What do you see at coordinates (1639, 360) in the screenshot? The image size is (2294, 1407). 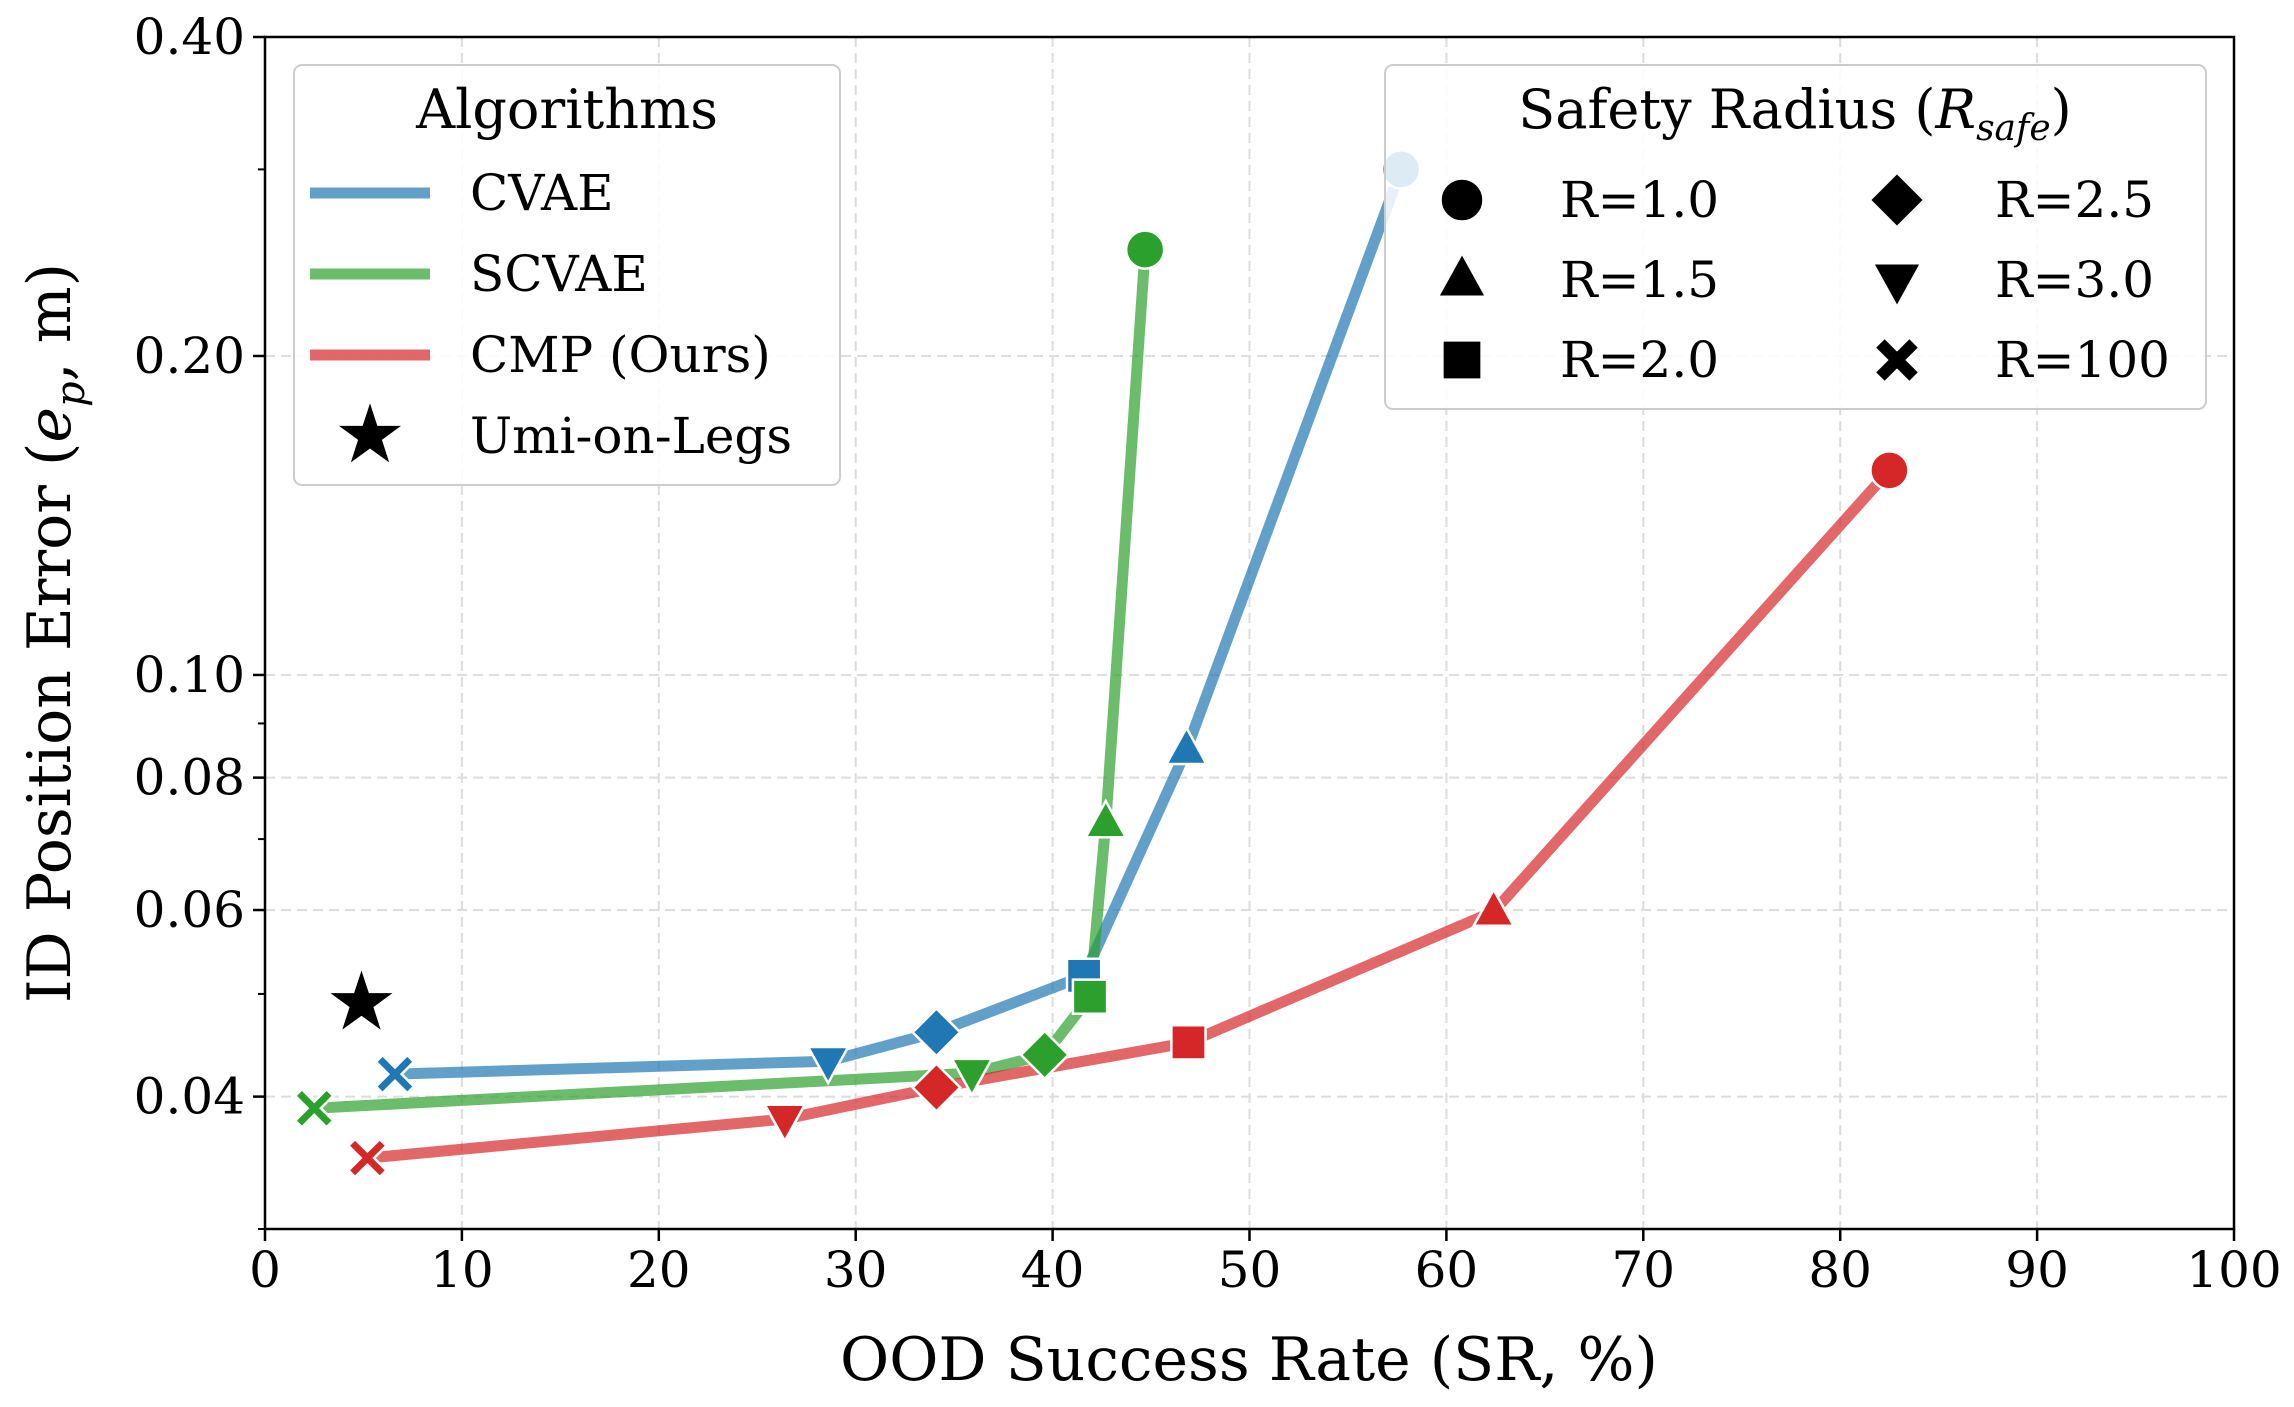 I see `legend-entry: R=2.0` at bounding box center [1639, 360].